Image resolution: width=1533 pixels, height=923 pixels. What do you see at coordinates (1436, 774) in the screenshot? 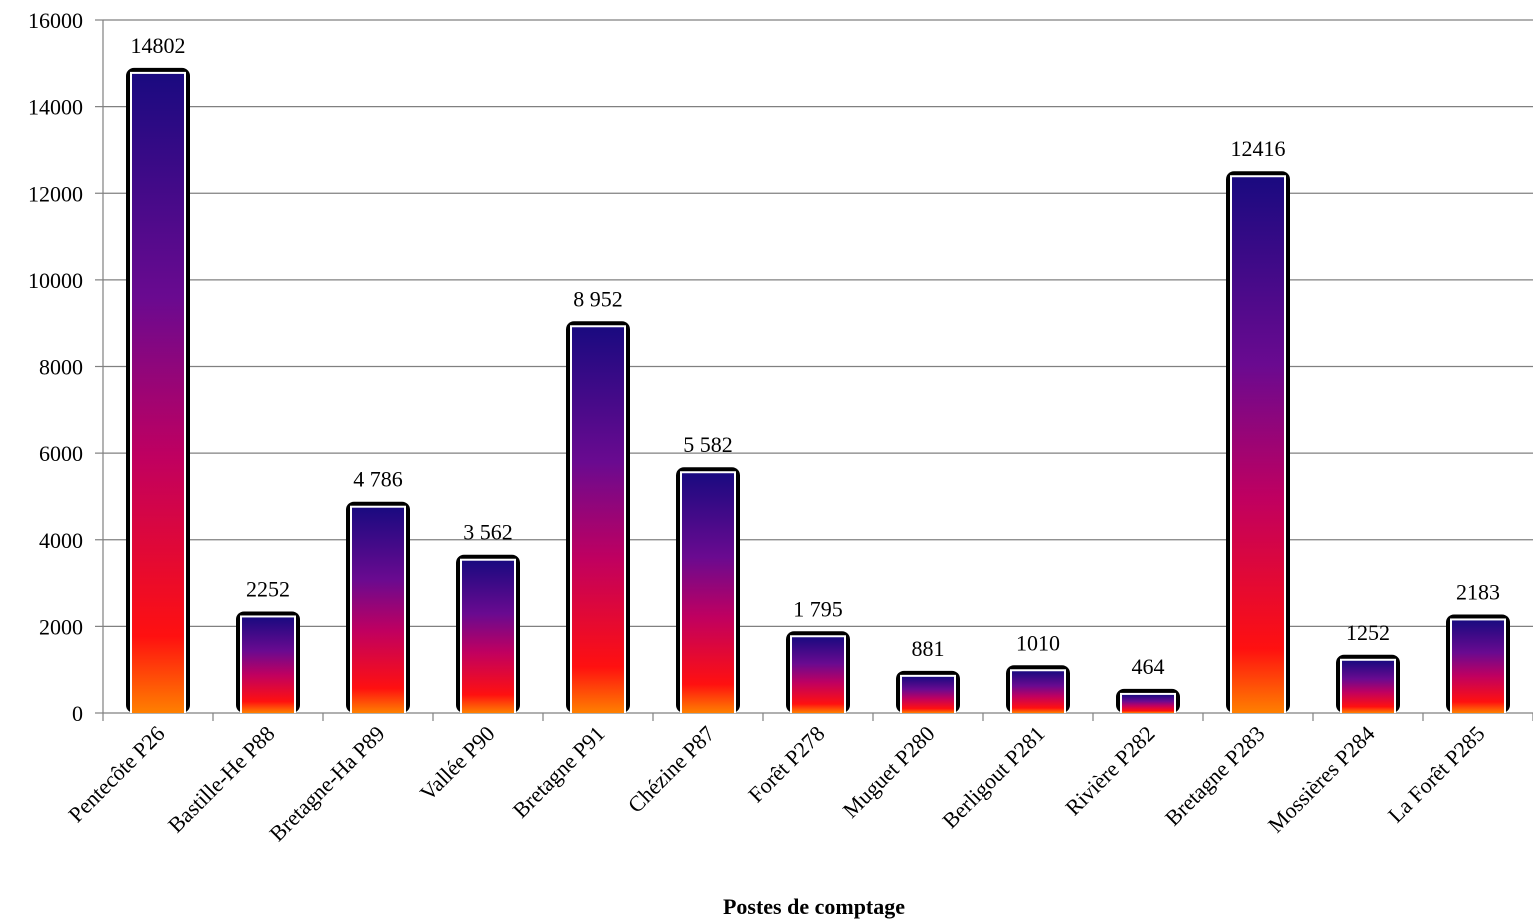
I see `x-tick-label: La Forêt P285` at bounding box center [1436, 774].